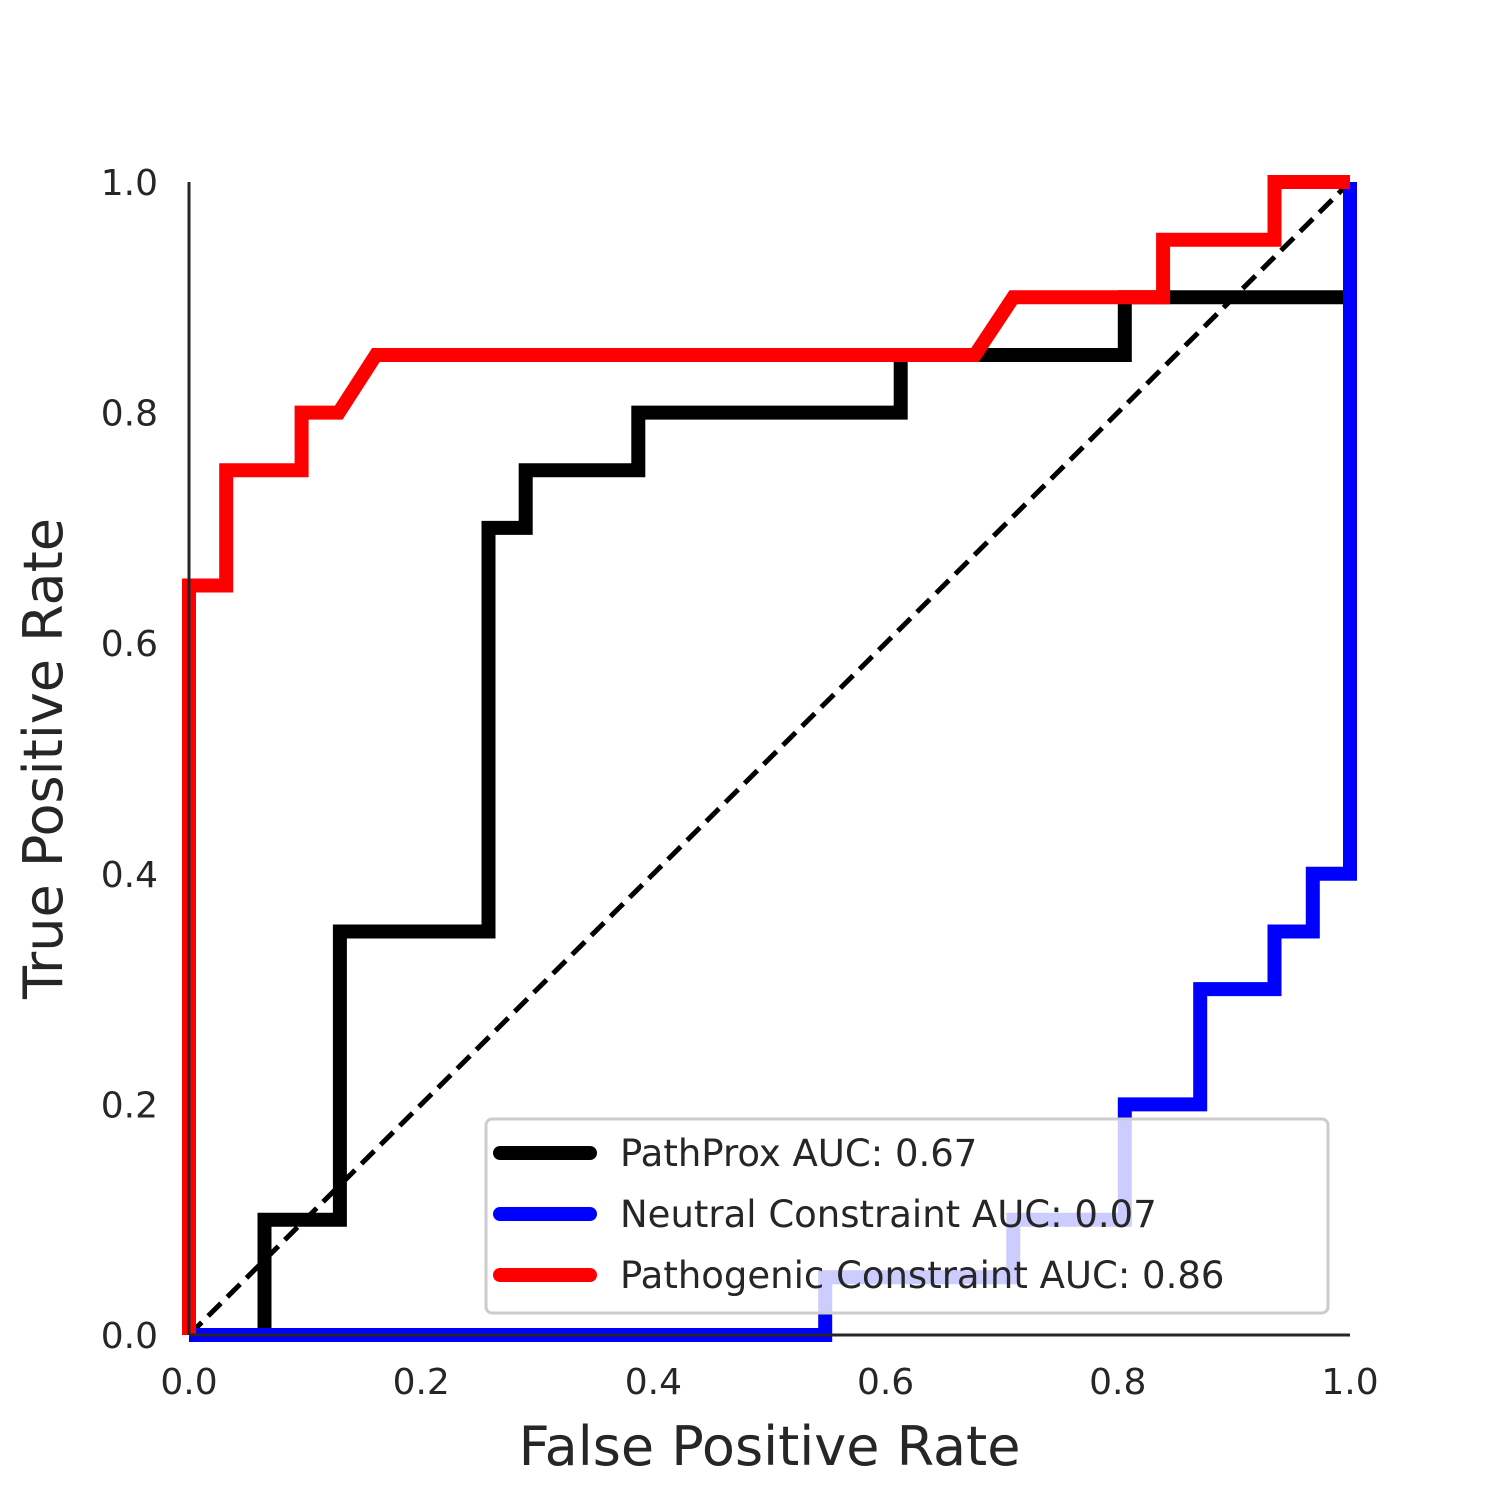  I want to click on x-tick-label: 0.8, so click(1117, 1382).